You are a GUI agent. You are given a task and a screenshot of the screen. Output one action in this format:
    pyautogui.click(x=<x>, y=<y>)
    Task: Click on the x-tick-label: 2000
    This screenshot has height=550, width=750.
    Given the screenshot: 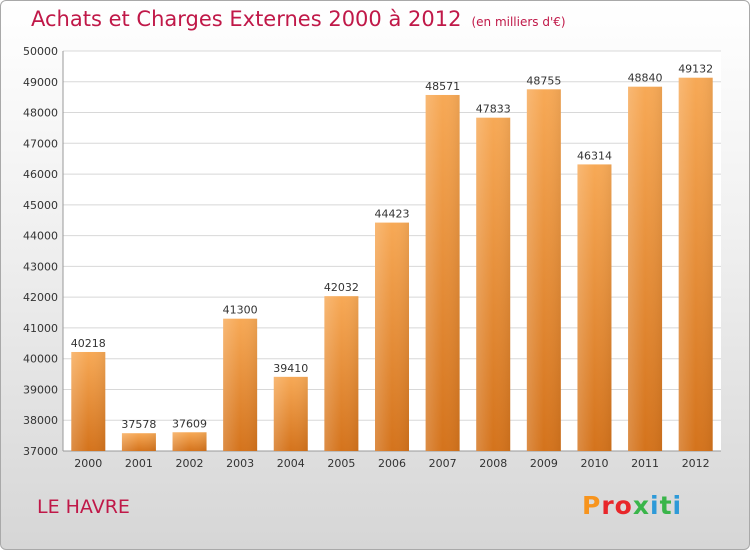 What is the action you would take?
    pyautogui.click(x=88, y=463)
    